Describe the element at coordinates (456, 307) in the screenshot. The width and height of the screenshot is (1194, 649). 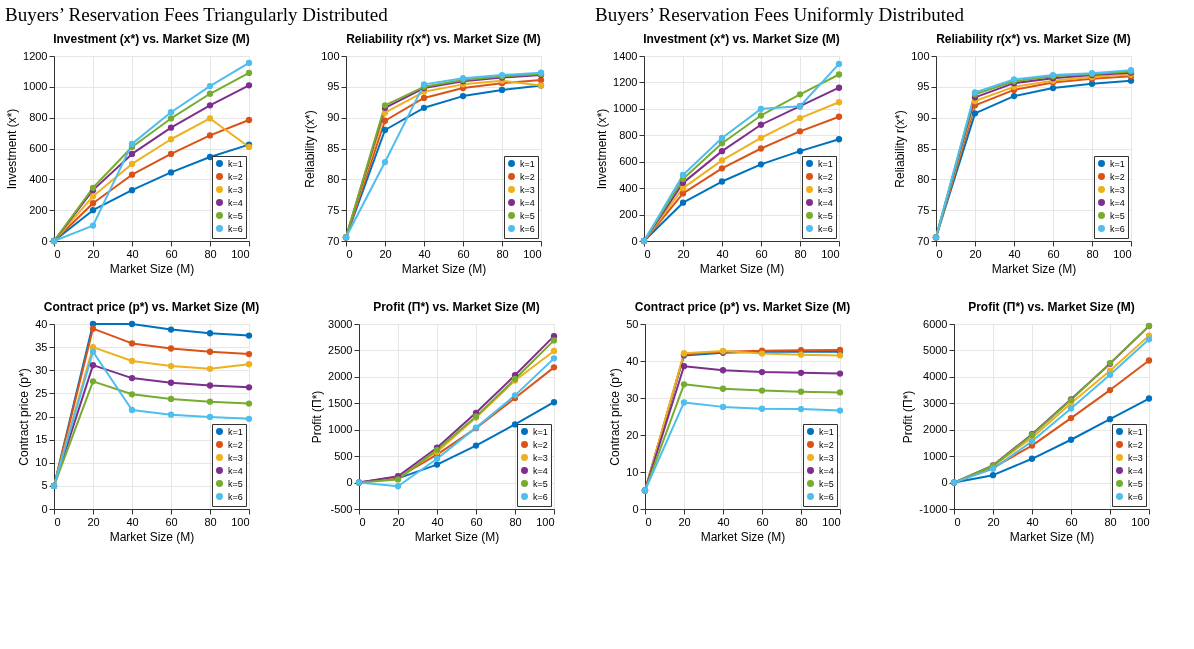
I see `chart-title: Profit (Π*) vs. Market Size (M)` at that location.